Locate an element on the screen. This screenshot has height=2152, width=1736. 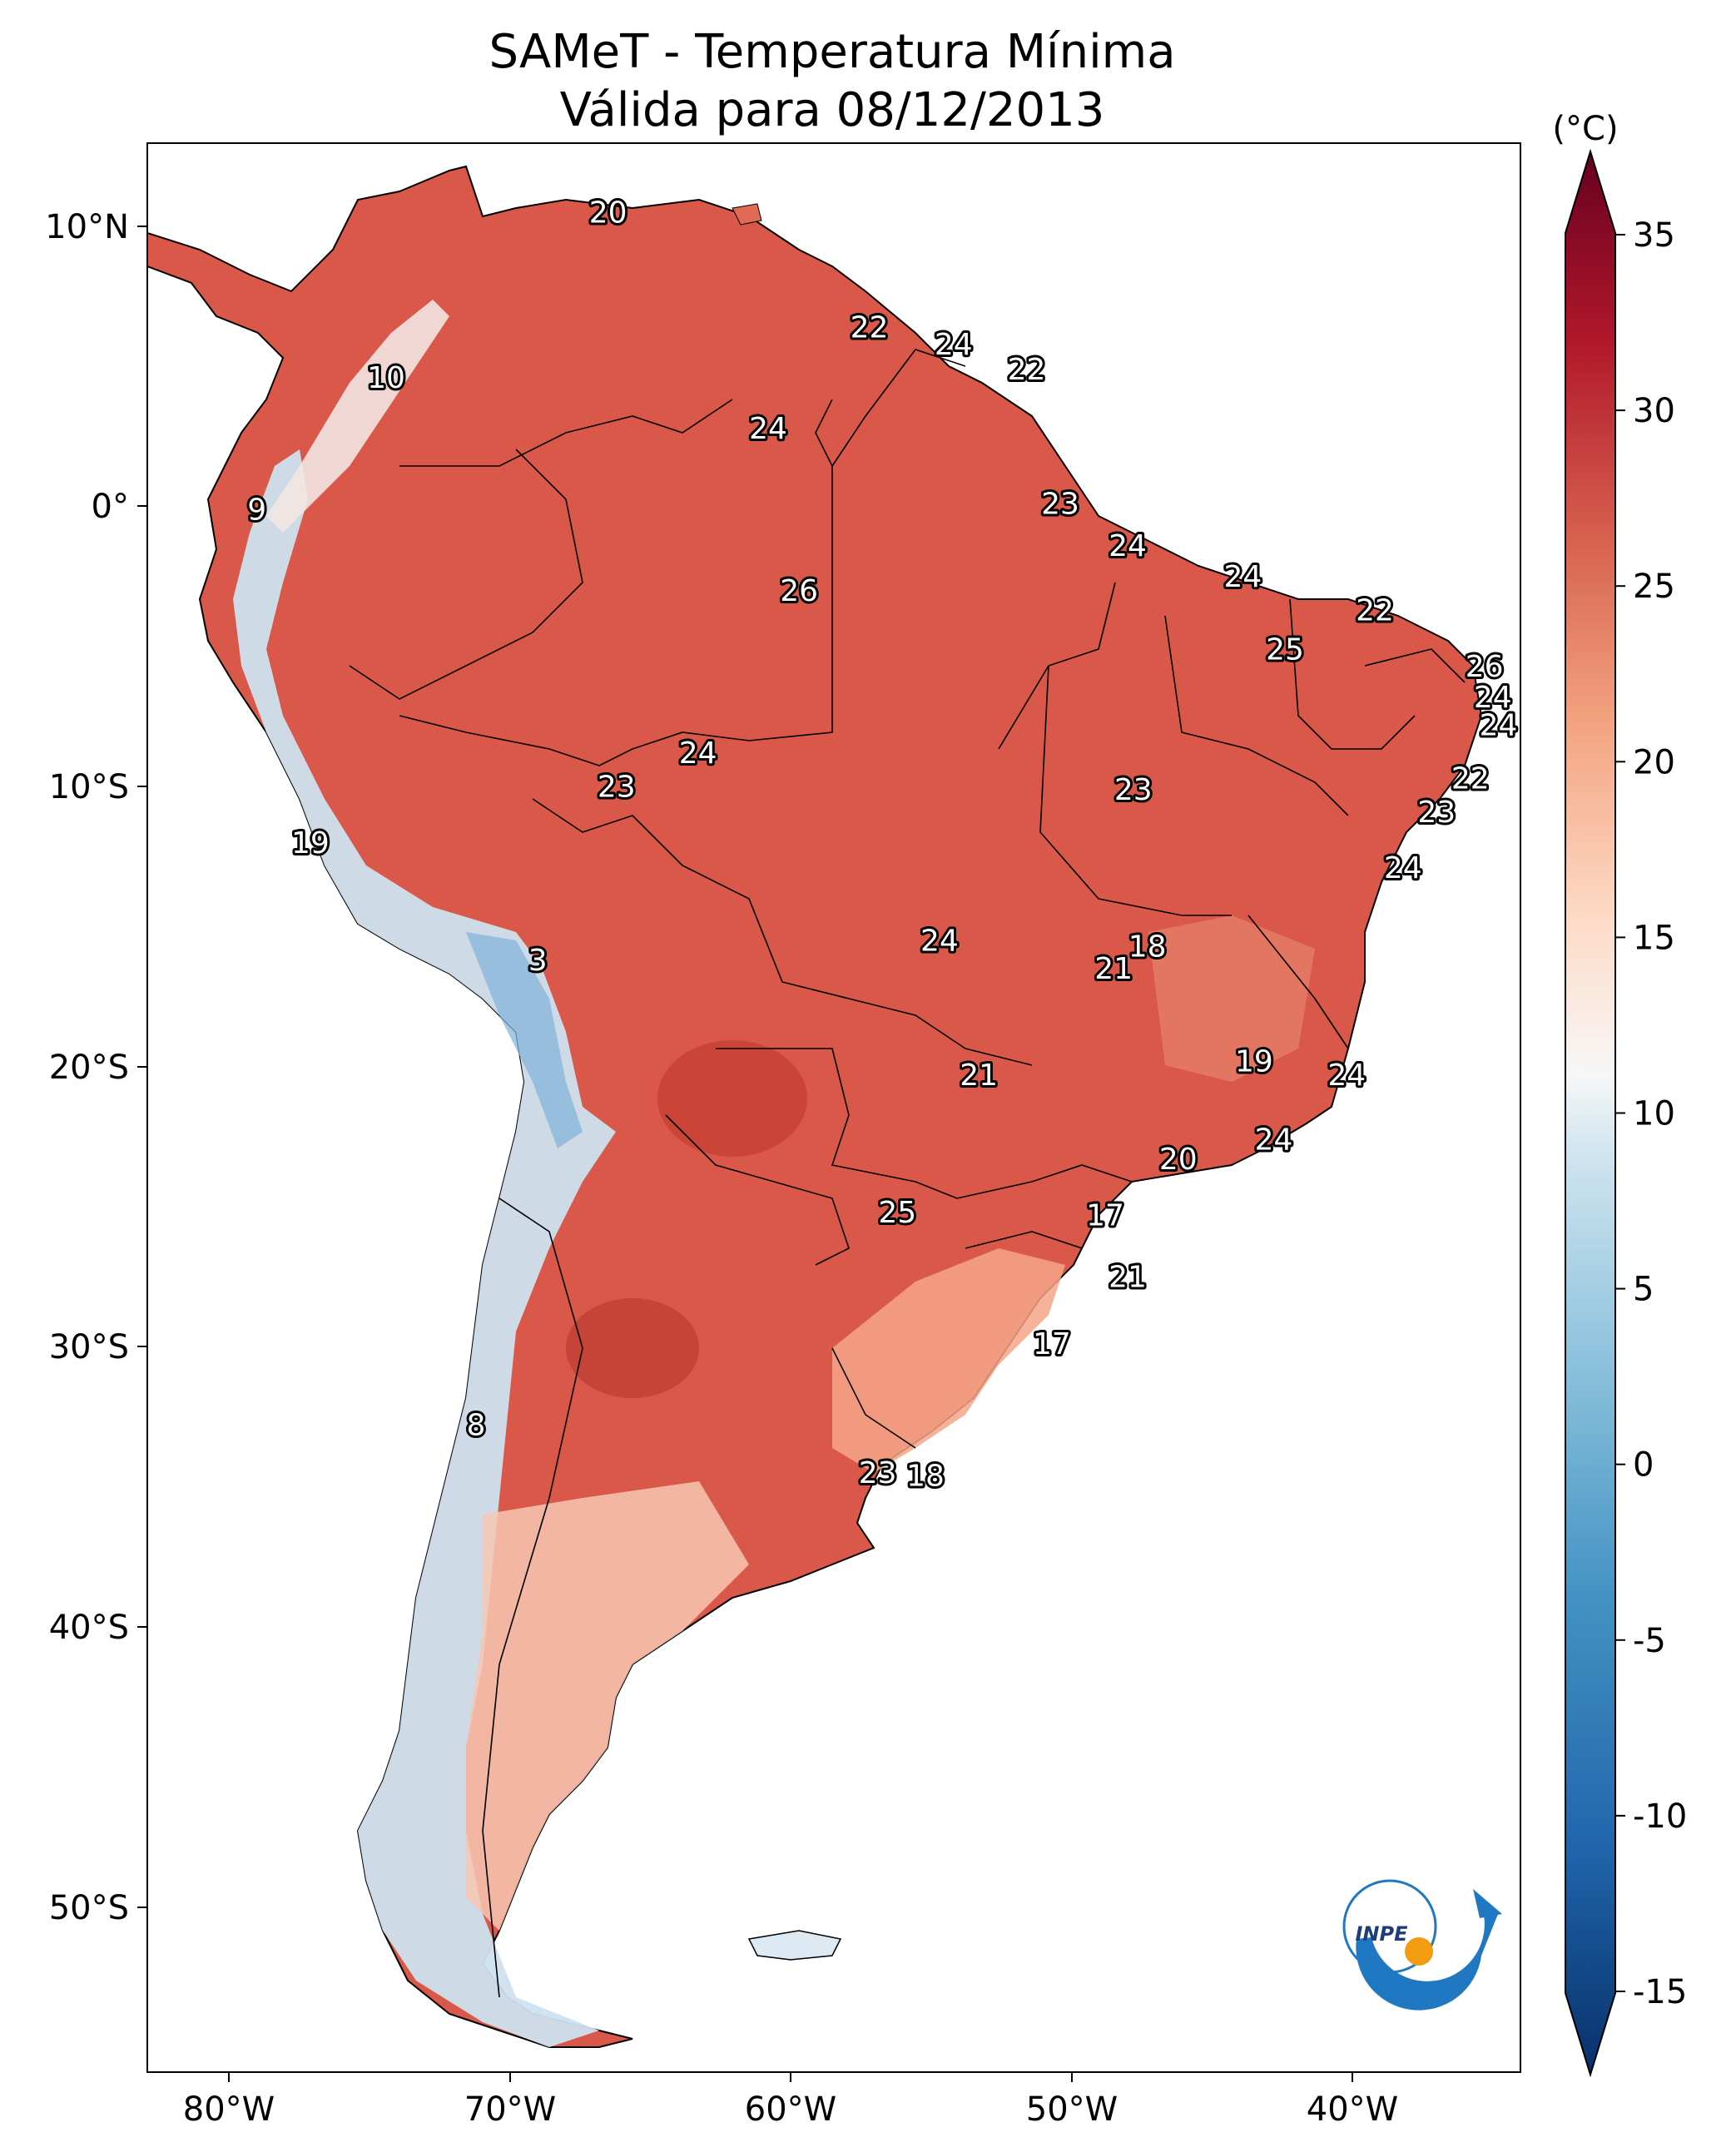
lon-tick-label: 40°W is located at coordinates (1352, 2109).